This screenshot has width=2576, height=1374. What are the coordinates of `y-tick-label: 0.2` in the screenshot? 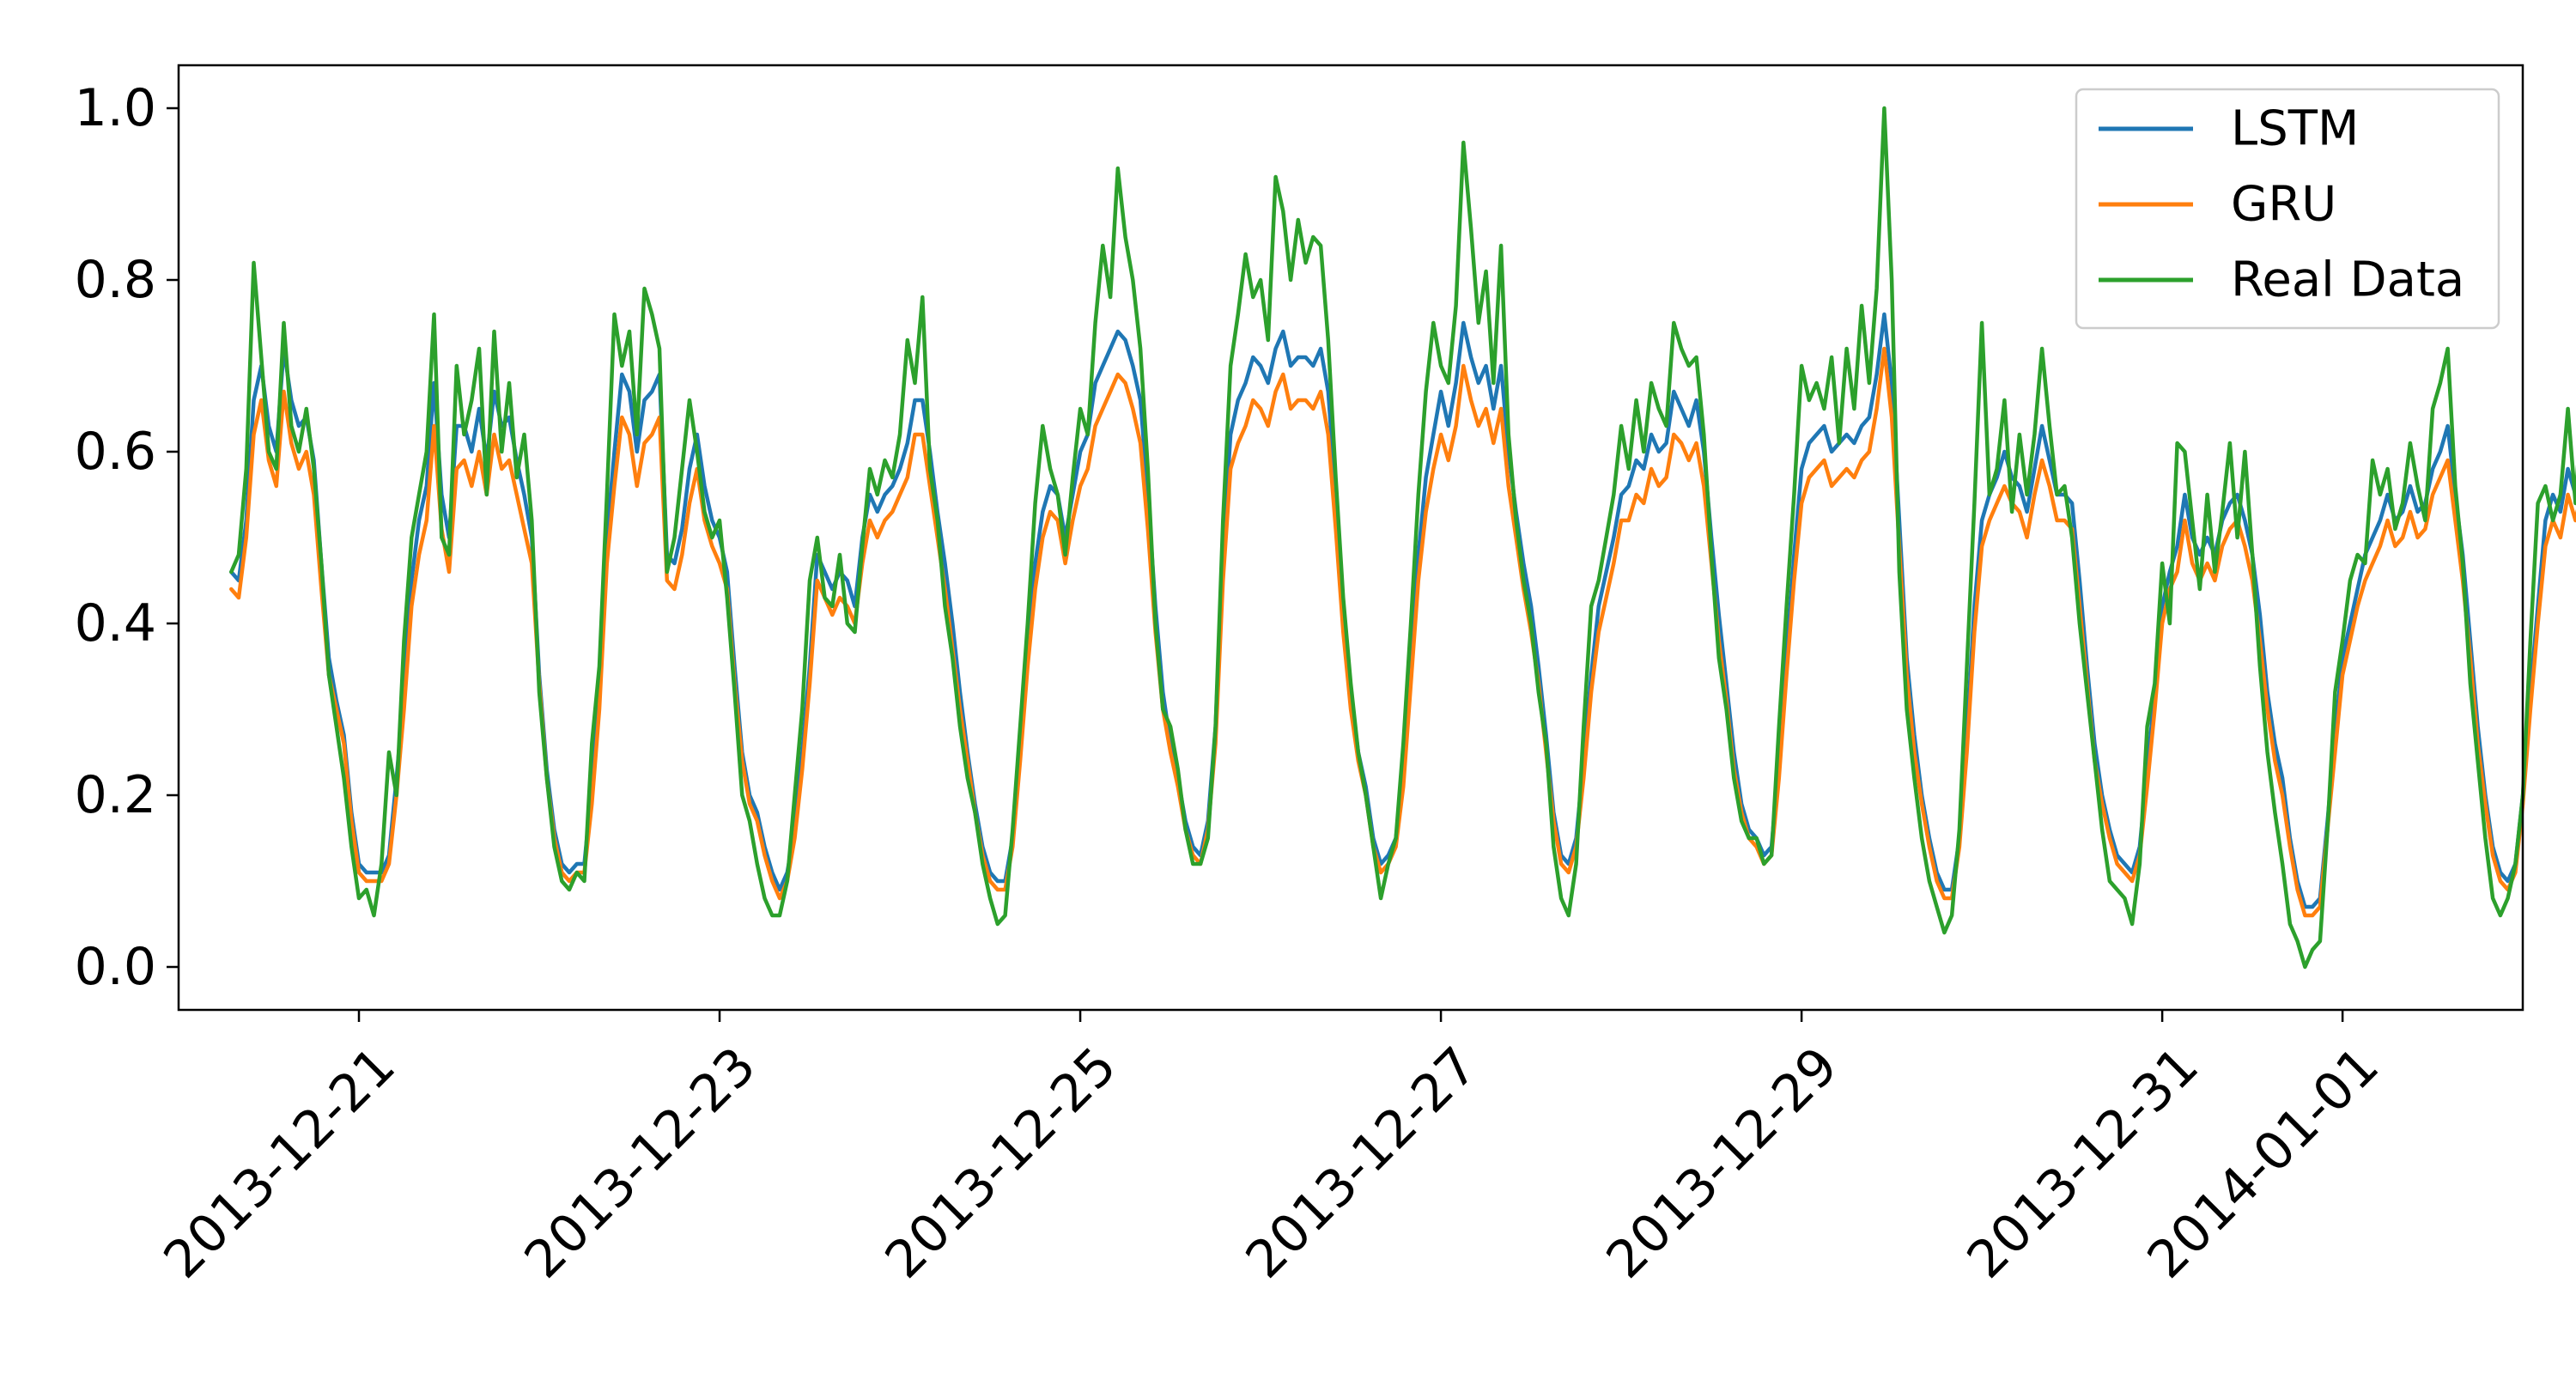 It's located at (116, 795).